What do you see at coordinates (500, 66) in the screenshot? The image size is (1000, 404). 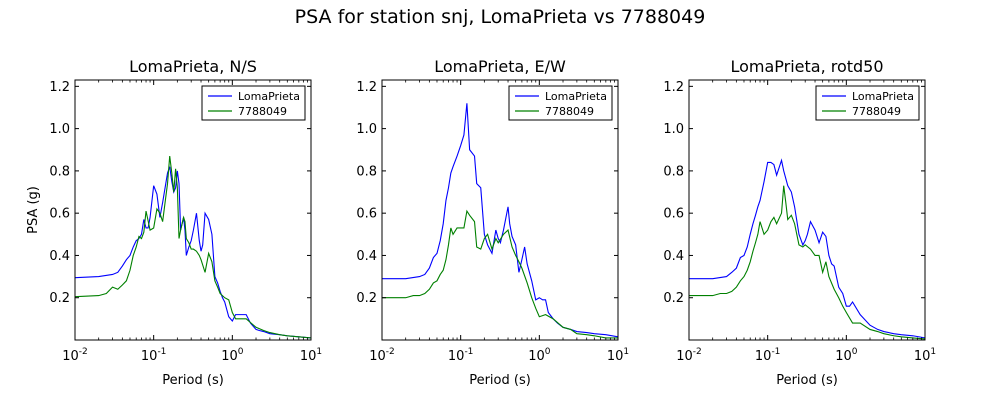 I see `chart-title: LomaPrieta, E/W` at bounding box center [500, 66].